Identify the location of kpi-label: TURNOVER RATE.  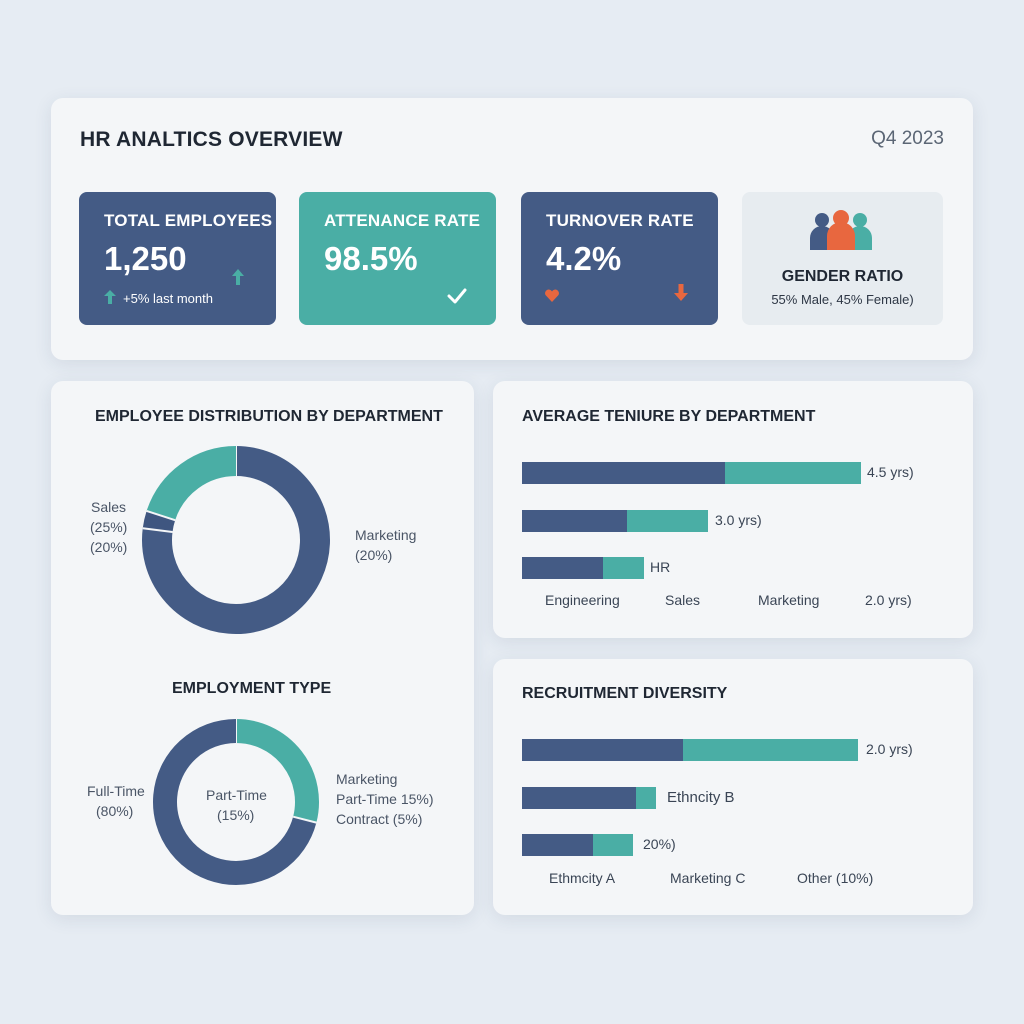
(620, 220).